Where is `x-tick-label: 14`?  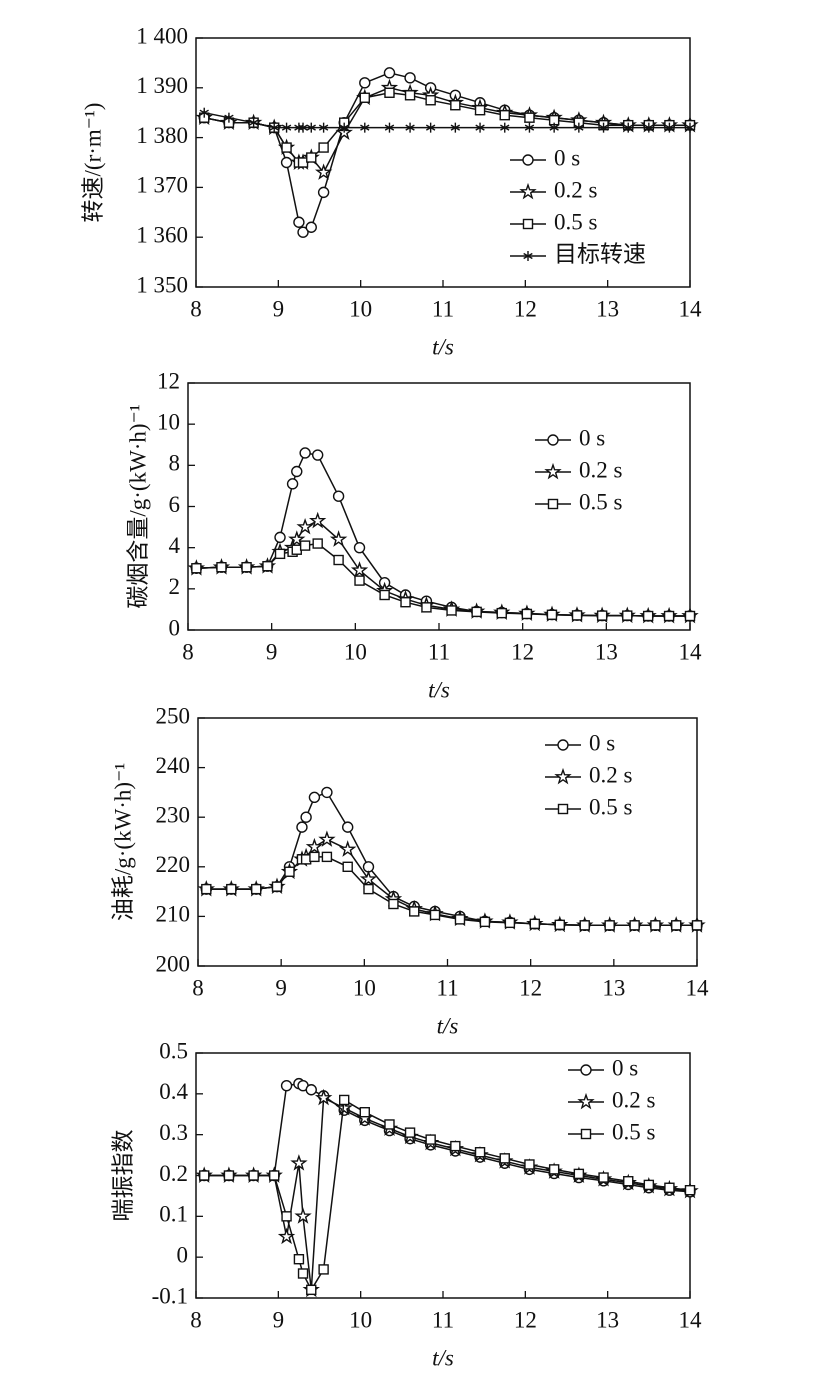 x-tick-label: 14 is located at coordinates (698, 987).